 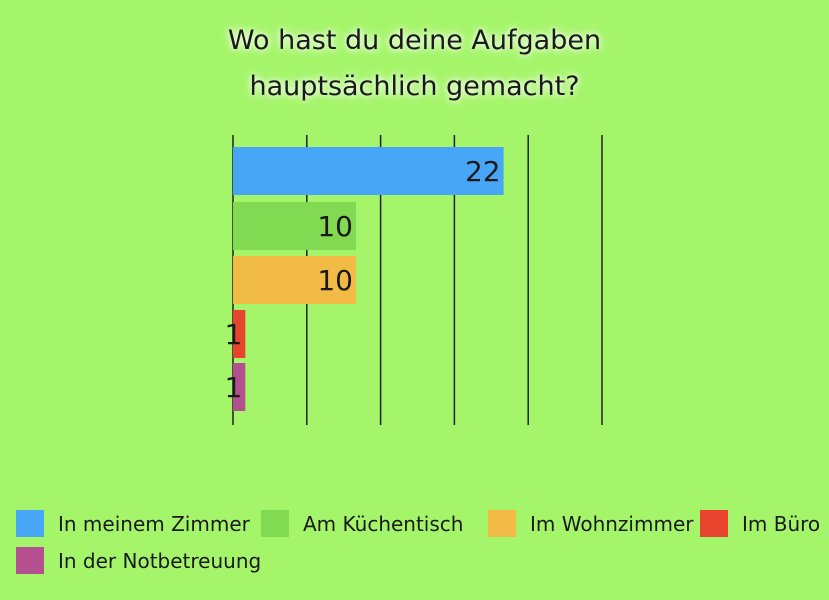 I want to click on legend-item-im-wohnzimmer: Im Wohnzimmer, so click(x=590, y=523).